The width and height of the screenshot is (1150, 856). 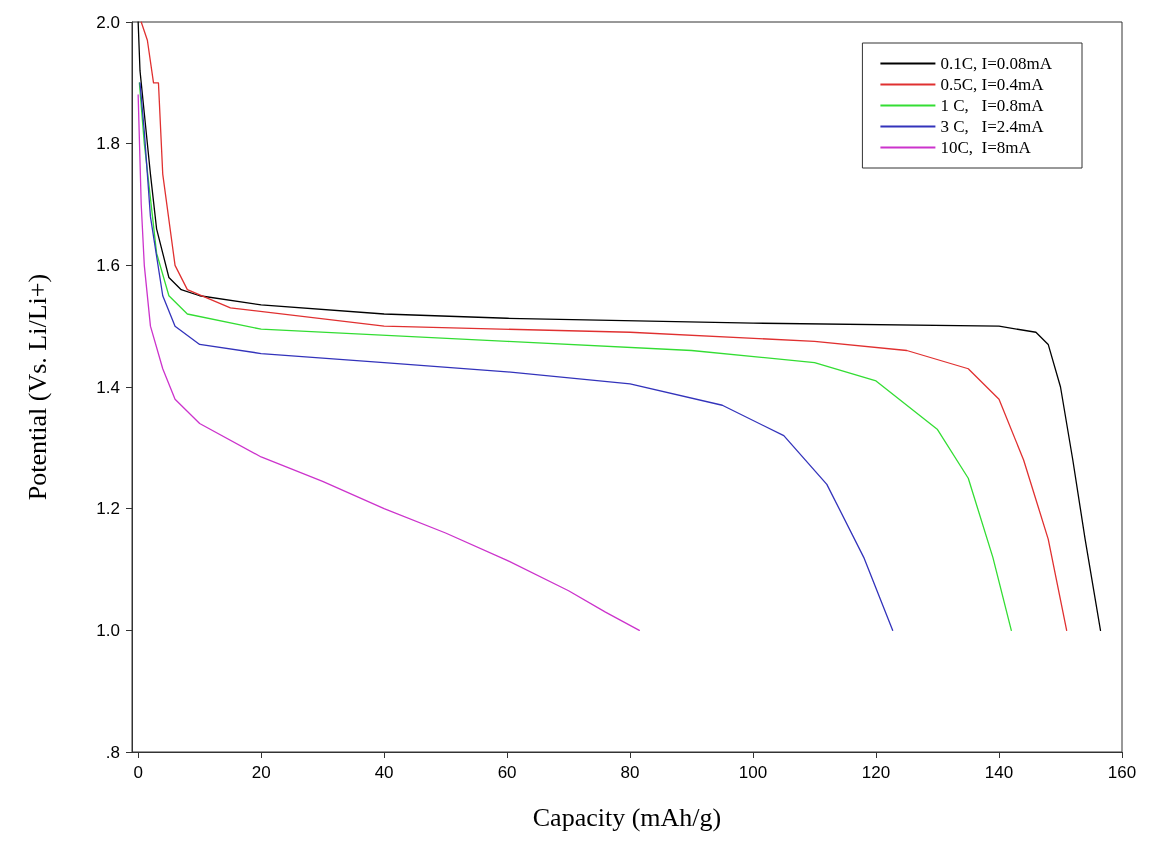 What do you see at coordinates (108, 144) in the screenshot?
I see `y-tick-label: 1.8` at bounding box center [108, 144].